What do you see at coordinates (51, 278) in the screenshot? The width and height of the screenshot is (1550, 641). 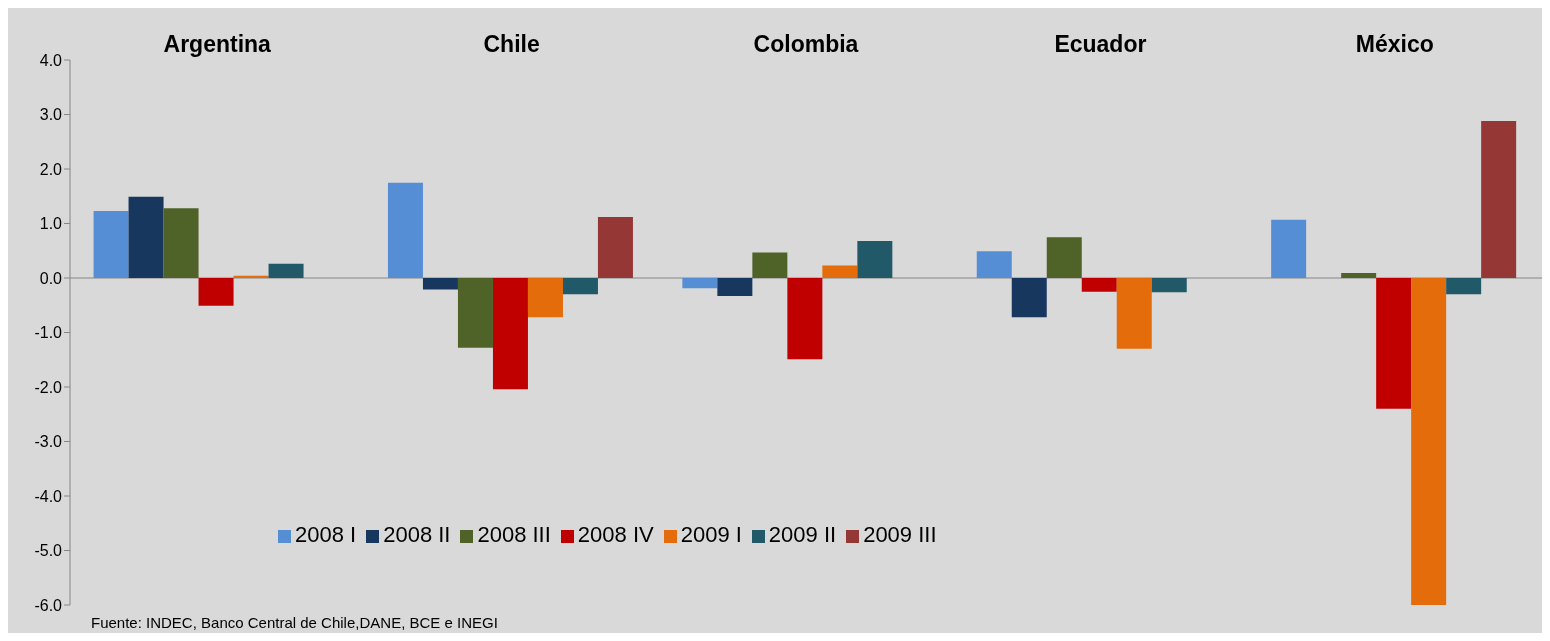 I see `y-tick-label: 0.0` at bounding box center [51, 278].